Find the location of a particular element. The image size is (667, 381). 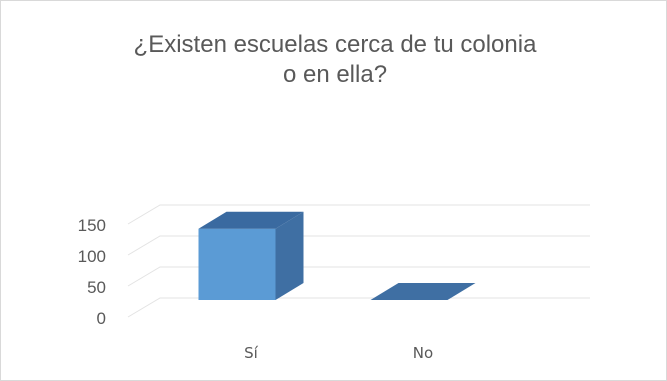

chart-title-line-2: o en ella? is located at coordinates (335, 74).